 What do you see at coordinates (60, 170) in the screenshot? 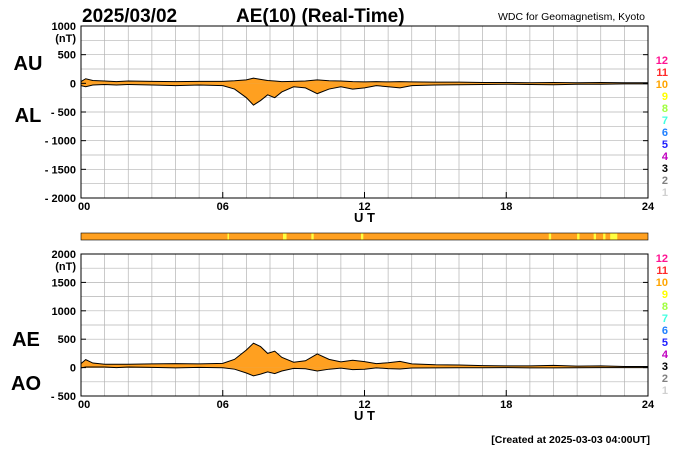
I see `top-ytick-label: - 1500` at bounding box center [60, 170].